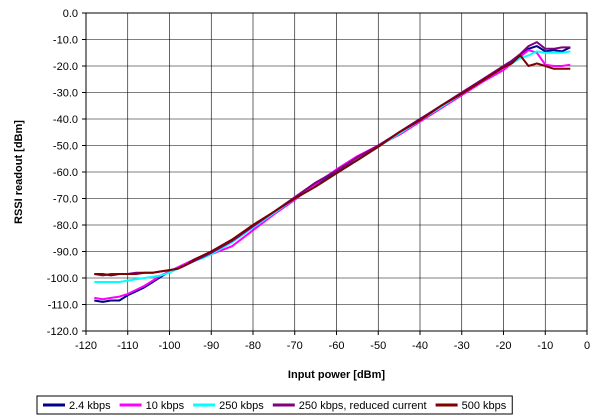 This screenshot has width=598, height=418. I want to click on y-tick-label: 0.0, so click(70, 14).